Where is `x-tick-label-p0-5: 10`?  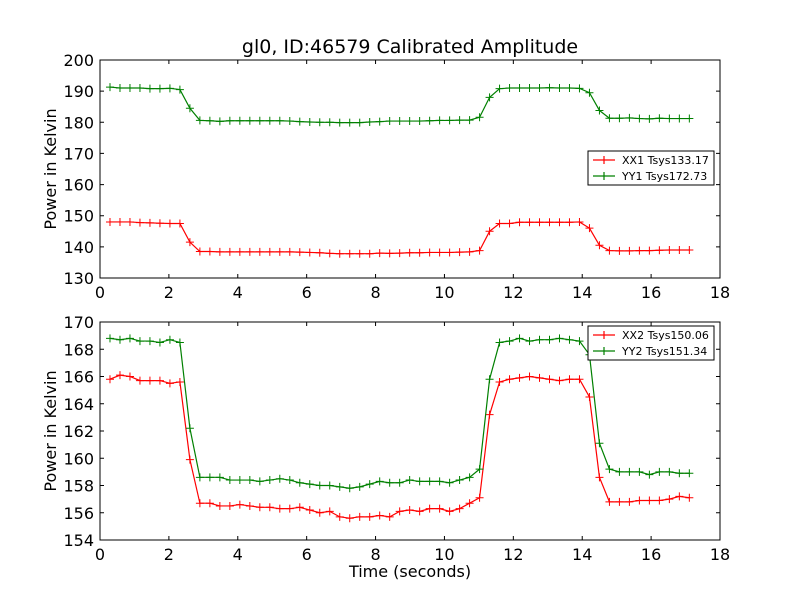
x-tick-label-p0-5: 10 is located at coordinates (444, 292).